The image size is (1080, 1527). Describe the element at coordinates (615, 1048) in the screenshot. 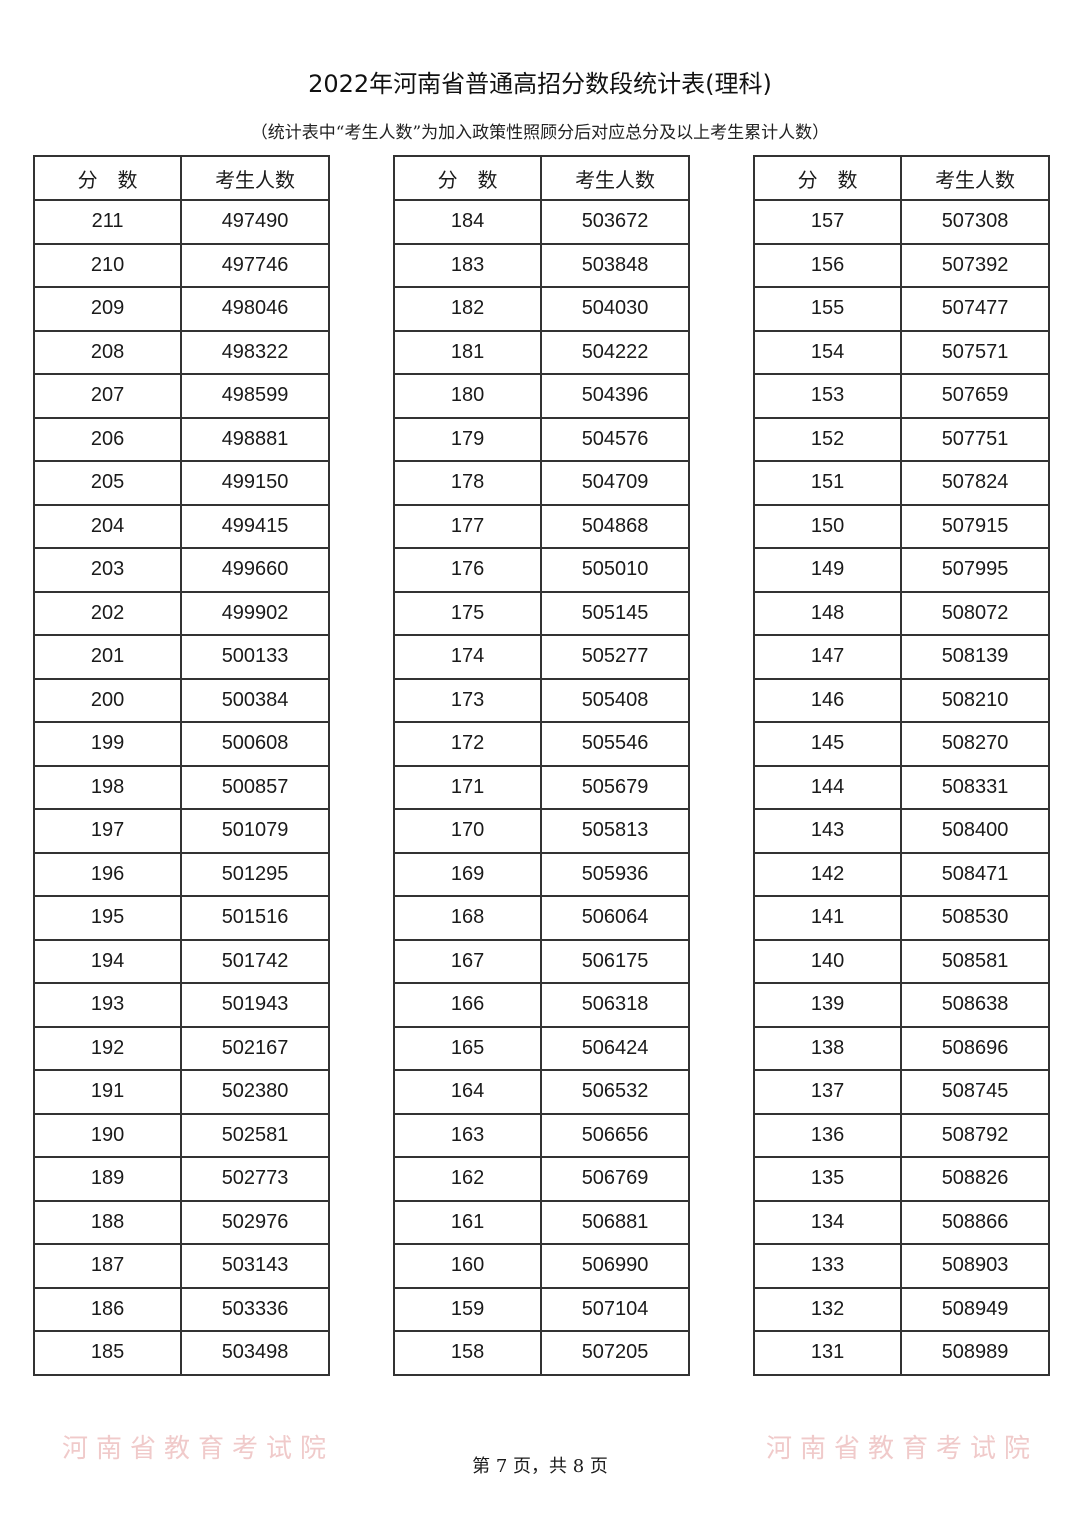

I see `count-cell: 506424` at that location.